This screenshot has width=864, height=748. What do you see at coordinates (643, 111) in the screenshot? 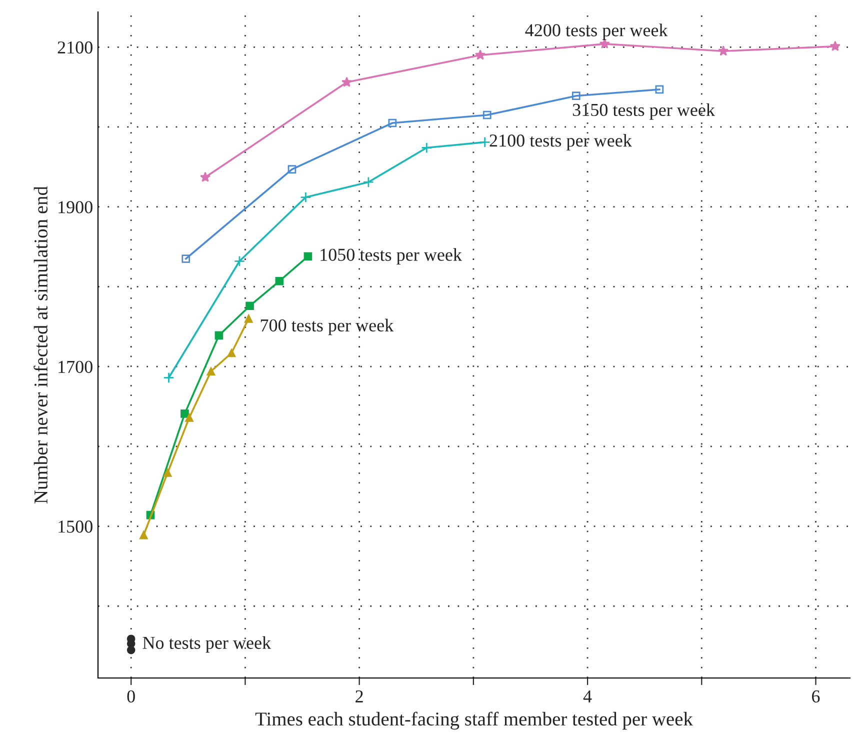
I see `series-label: 3150 tests per week` at bounding box center [643, 111].